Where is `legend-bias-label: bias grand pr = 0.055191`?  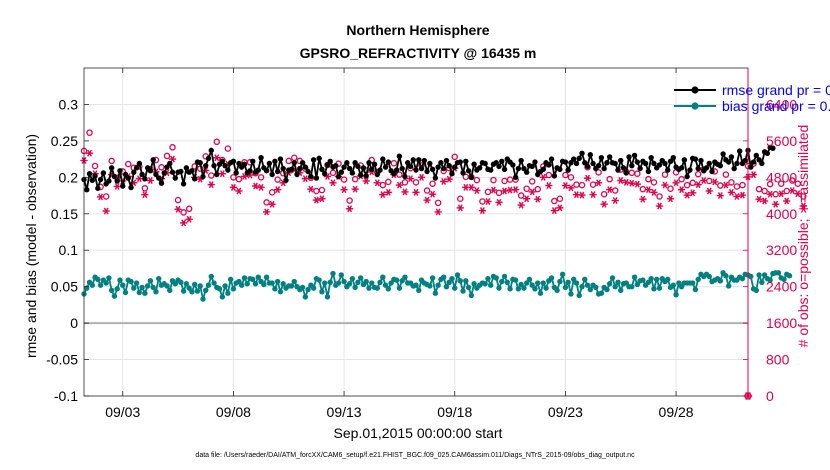 legend-bias-label: bias grand pr = 0.055191 is located at coordinates (776, 106).